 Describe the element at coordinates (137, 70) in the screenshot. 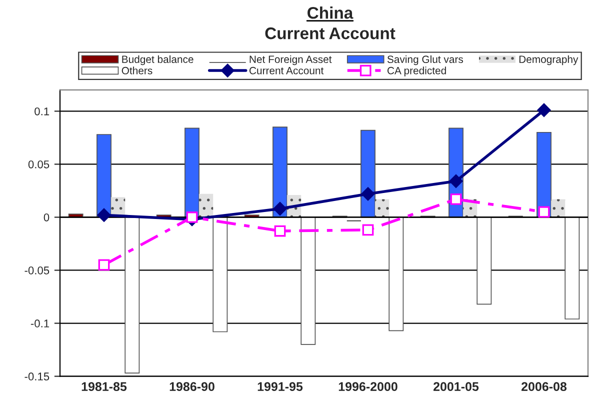

I see `legend-label: Others` at that location.